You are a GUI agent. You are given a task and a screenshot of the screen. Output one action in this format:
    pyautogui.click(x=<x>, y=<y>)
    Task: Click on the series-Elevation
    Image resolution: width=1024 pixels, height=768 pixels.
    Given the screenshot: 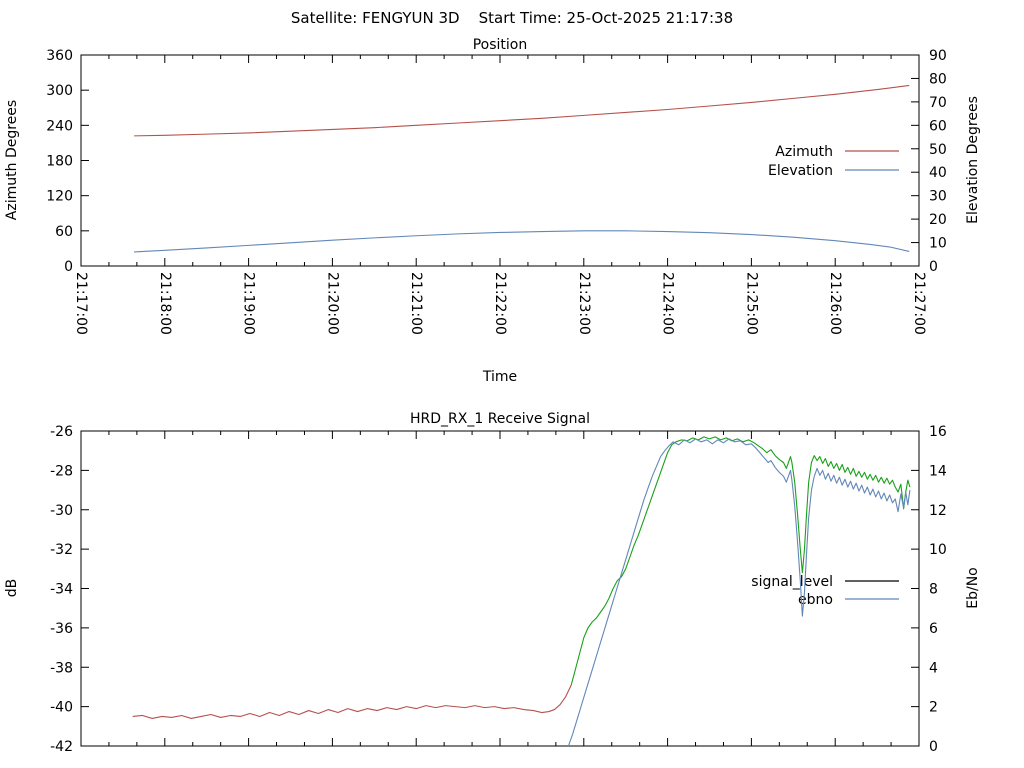 What is the action you would take?
    pyautogui.click(x=522, y=241)
    